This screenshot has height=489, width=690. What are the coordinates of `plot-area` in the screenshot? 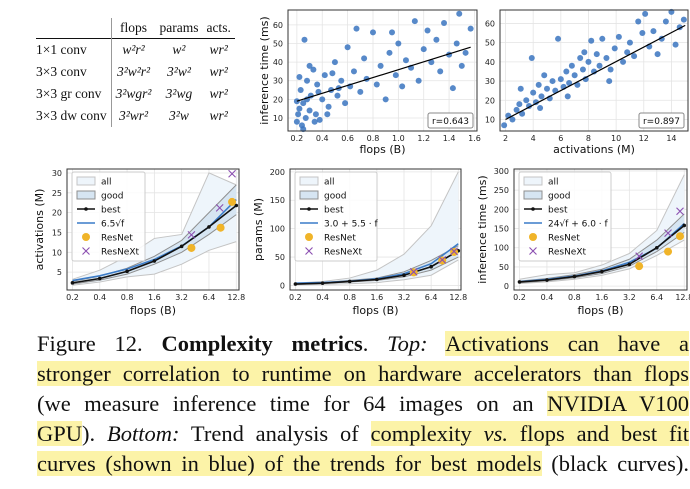 It's located at (382, 70).